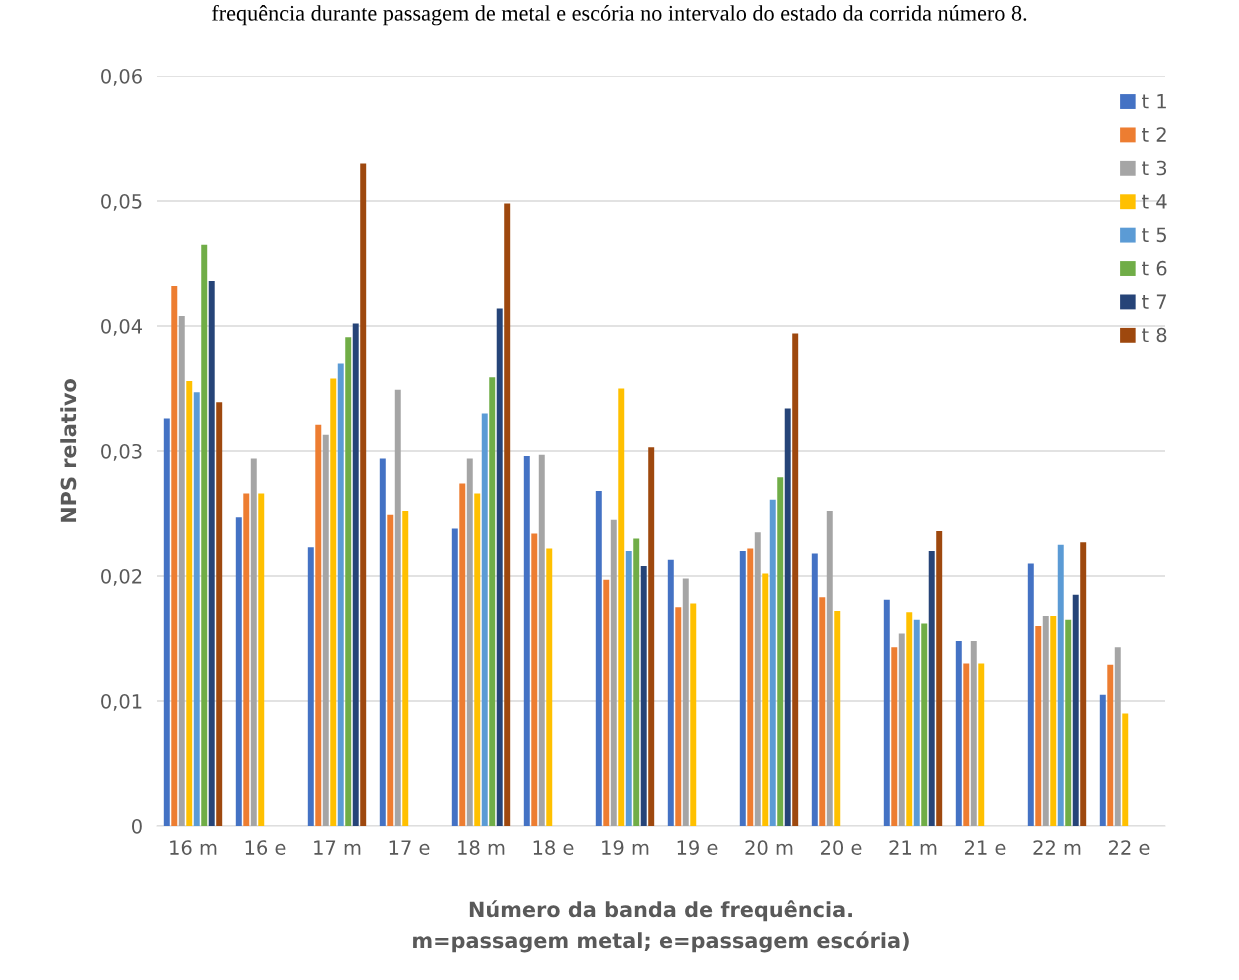 This screenshot has height=980, width=1239. I want to click on x-tick-label: 22 m, so click(1057, 847).